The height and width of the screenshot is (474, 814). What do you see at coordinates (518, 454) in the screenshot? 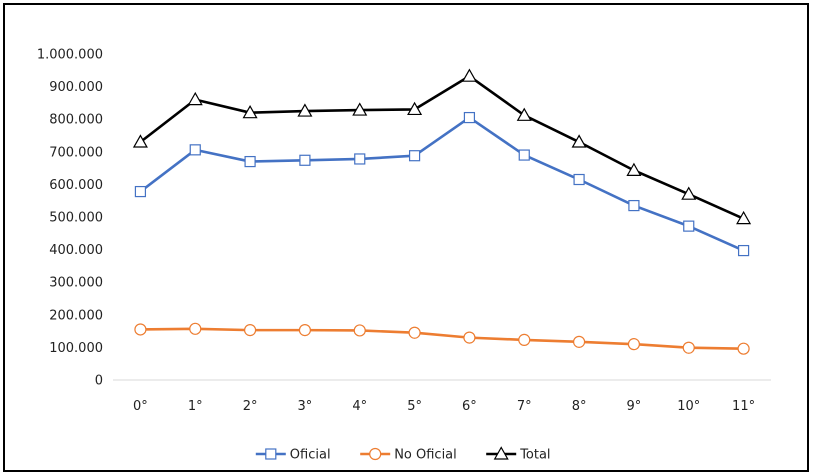
I see `legend-item-total: Total` at bounding box center [518, 454].